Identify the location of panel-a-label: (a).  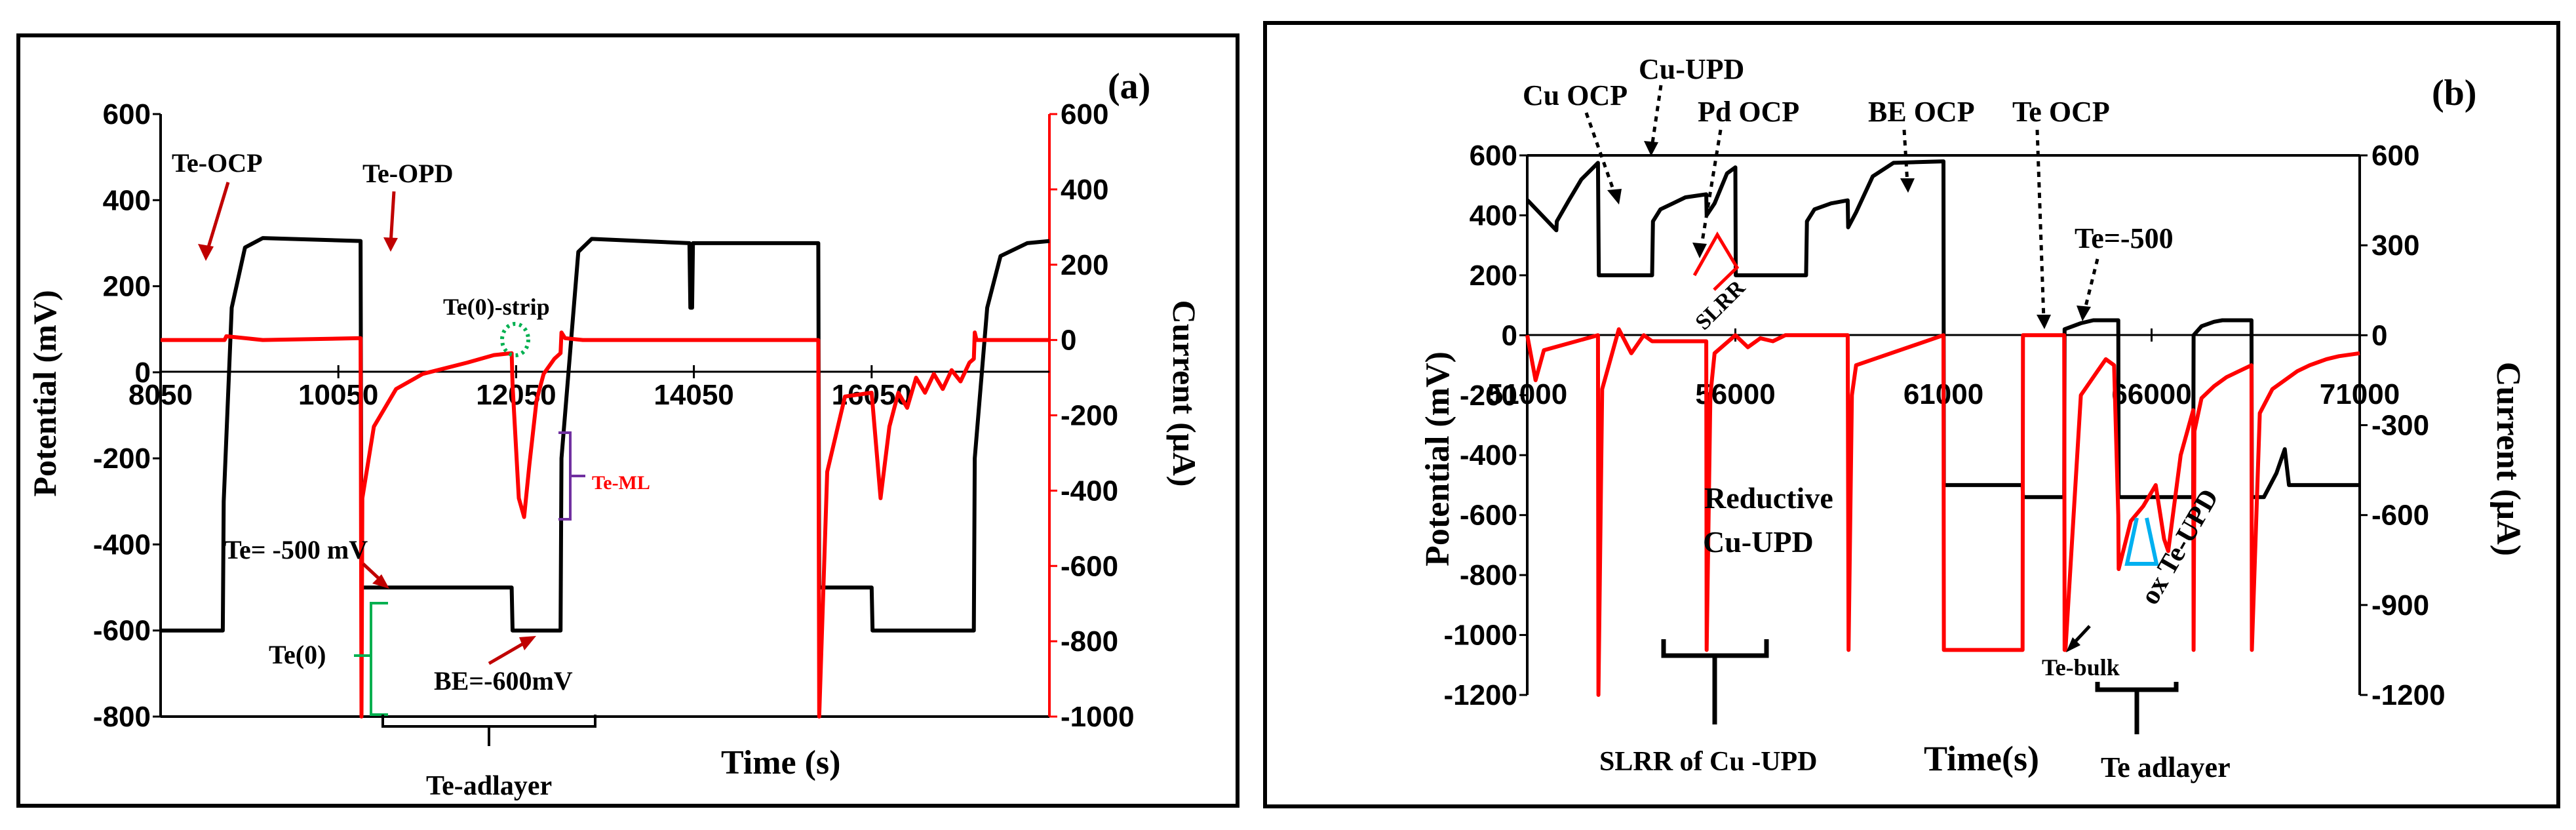
(1129, 86).